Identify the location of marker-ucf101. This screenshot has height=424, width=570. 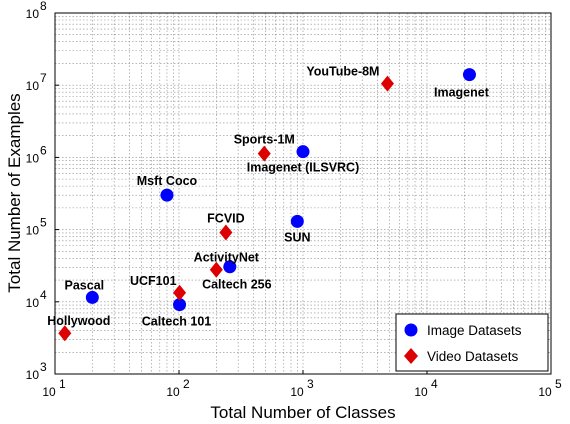
(180, 292).